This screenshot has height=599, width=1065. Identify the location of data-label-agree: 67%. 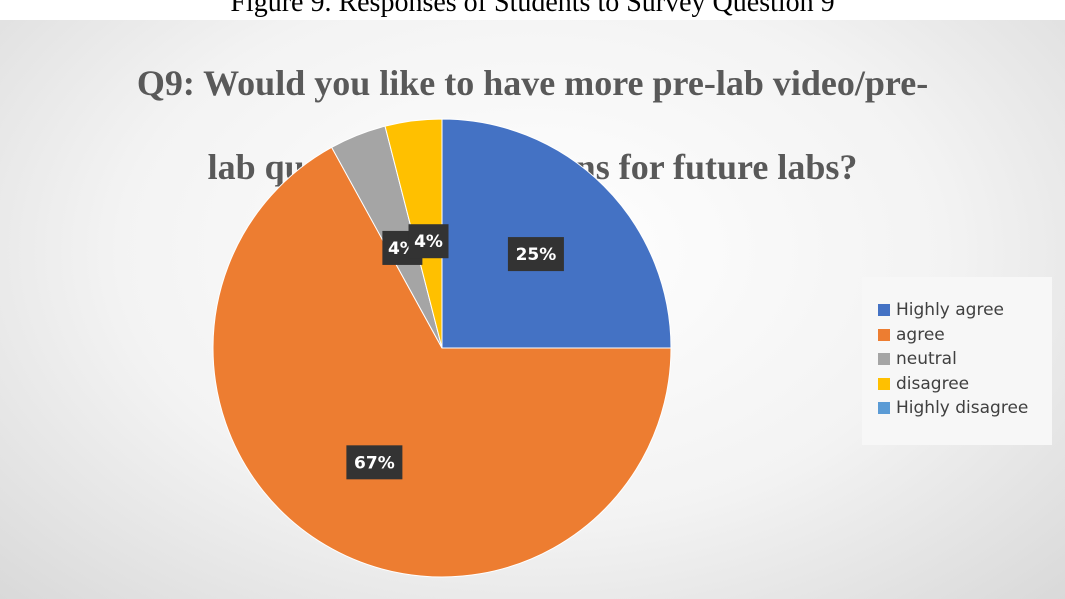
(374, 462).